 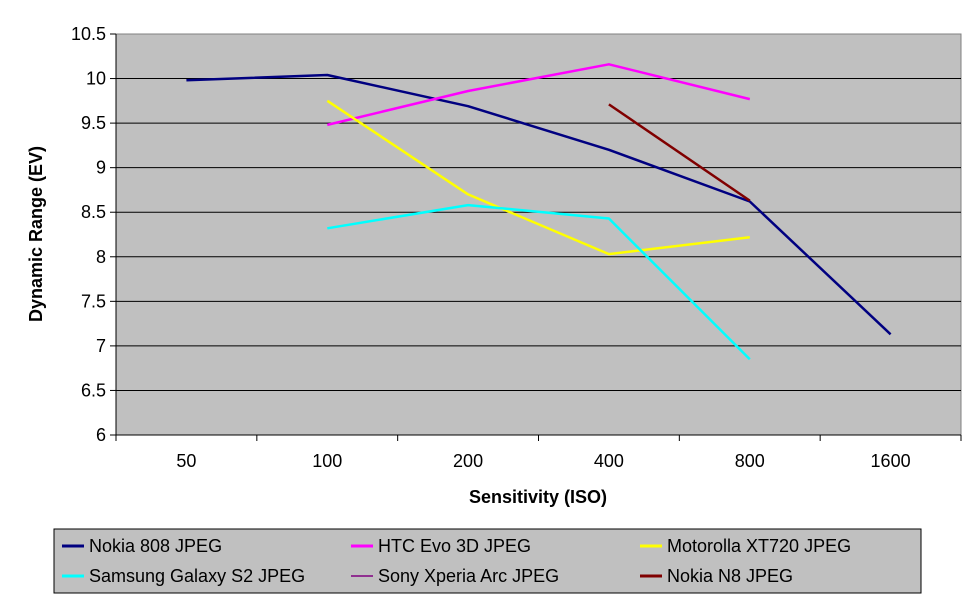 What do you see at coordinates (36, 234) in the screenshot?
I see `y-axis-title: Dynamic Range (EV)` at bounding box center [36, 234].